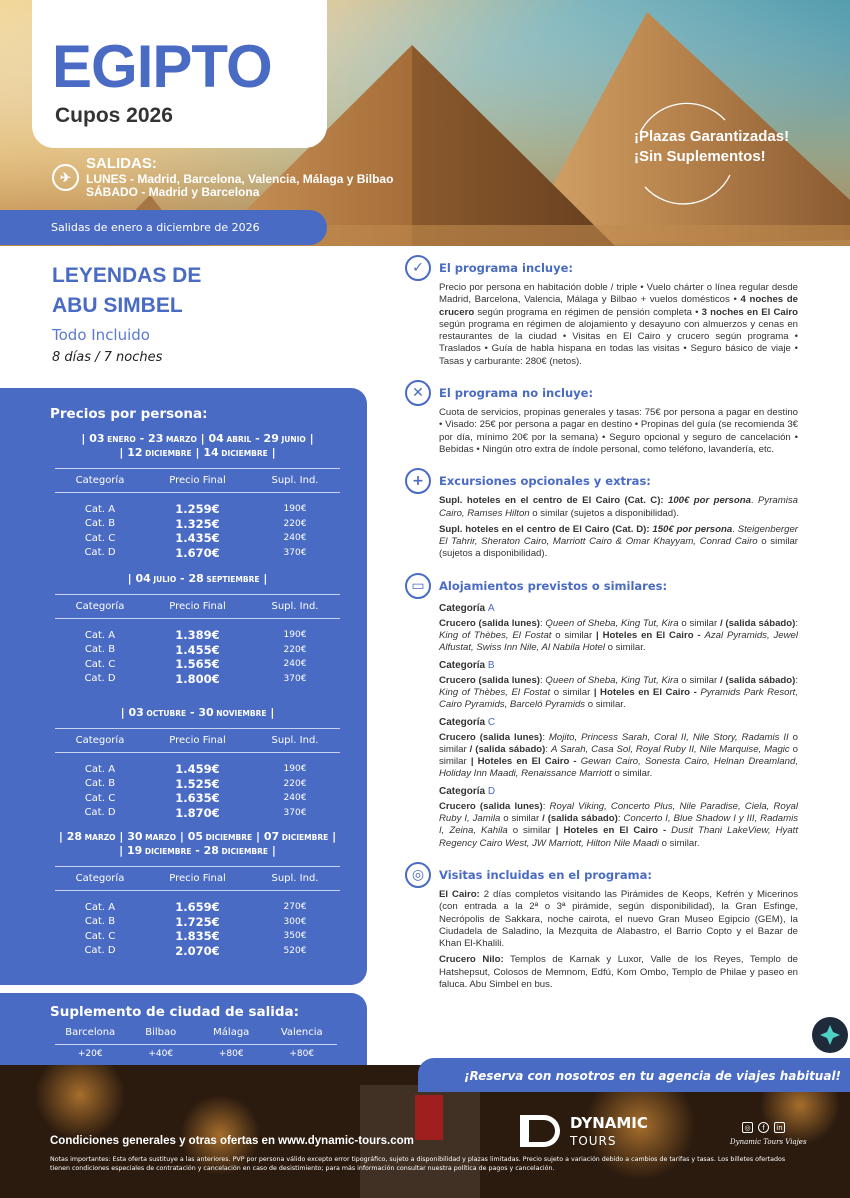 The image size is (850, 1198). I want to click on final-price: 1.455€, so click(197, 649).